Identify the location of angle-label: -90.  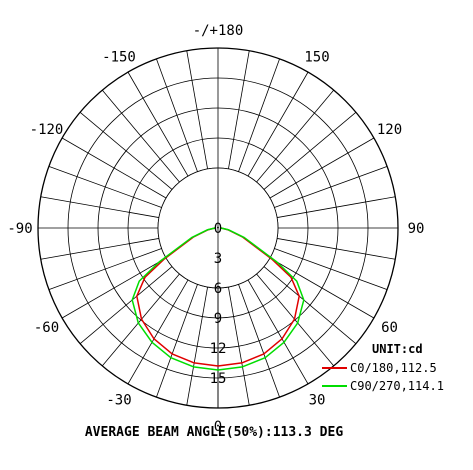
(19, 229).